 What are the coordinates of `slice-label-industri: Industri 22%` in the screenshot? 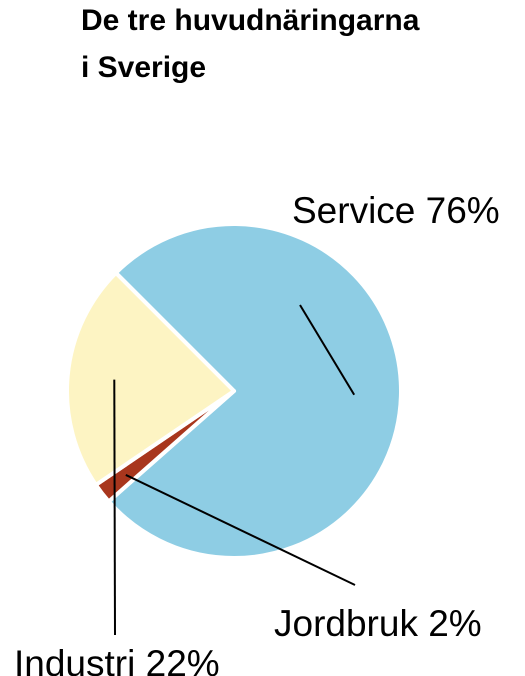 It's located at (117, 659).